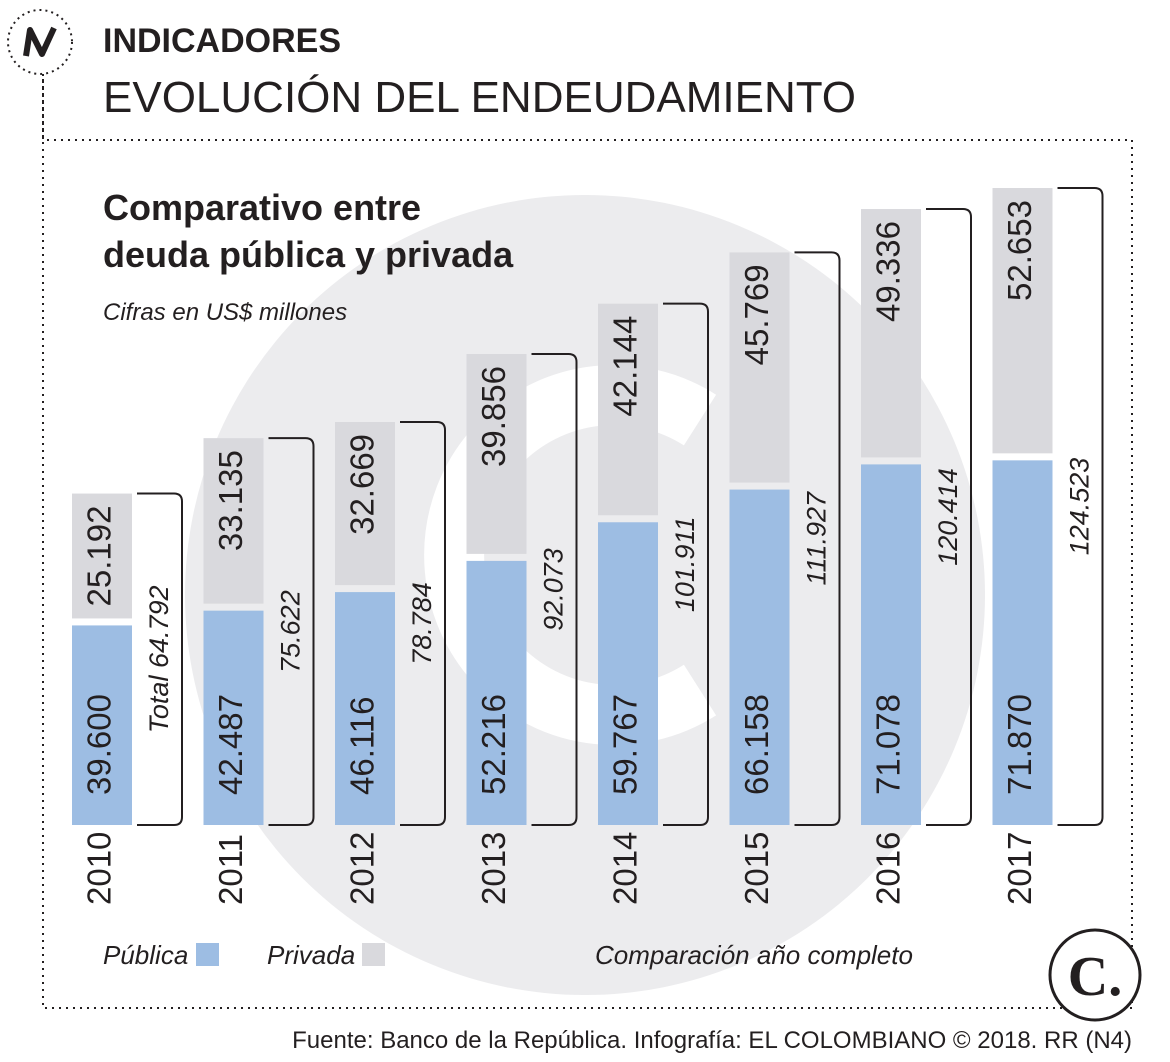  Describe the element at coordinates (99, 868) in the screenshot. I see `x-tick-label: 2010` at that location.